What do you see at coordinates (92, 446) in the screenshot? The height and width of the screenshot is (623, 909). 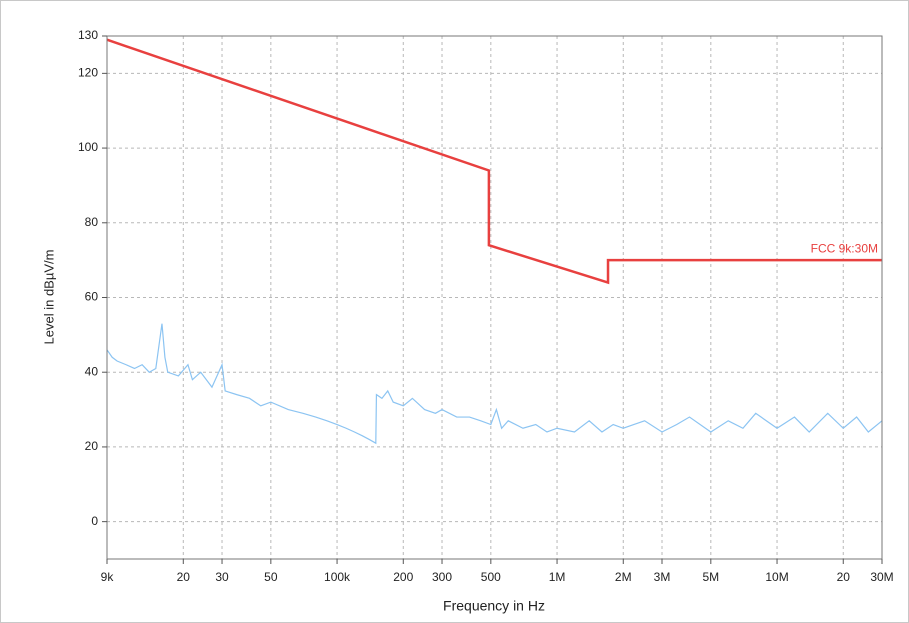 I see `y-tick-label: 20` at bounding box center [92, 446].